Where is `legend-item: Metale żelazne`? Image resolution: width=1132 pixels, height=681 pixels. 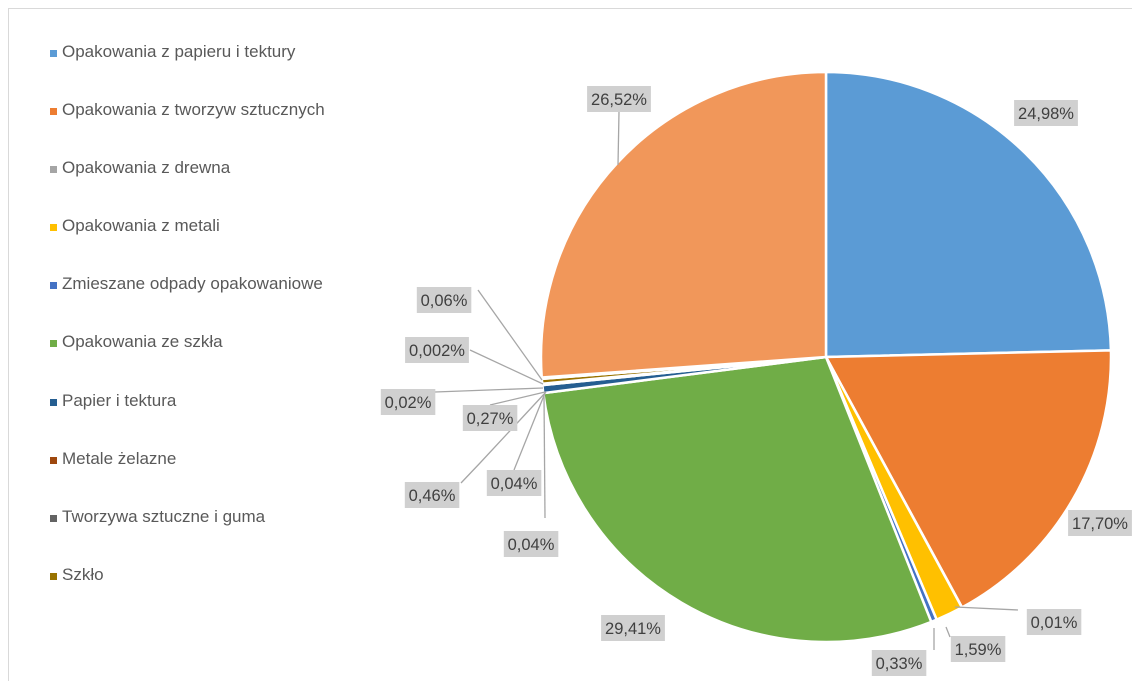
legend-item: Metale żelazne is located at coordinates (187, 476).